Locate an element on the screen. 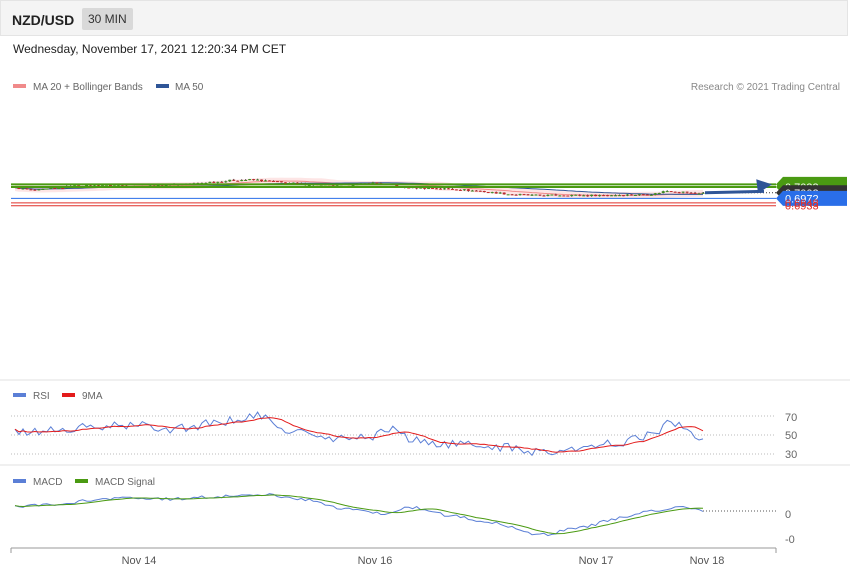 The image size is (850, 576). legend-swatch-rsi is located at coordinates (19, 395).